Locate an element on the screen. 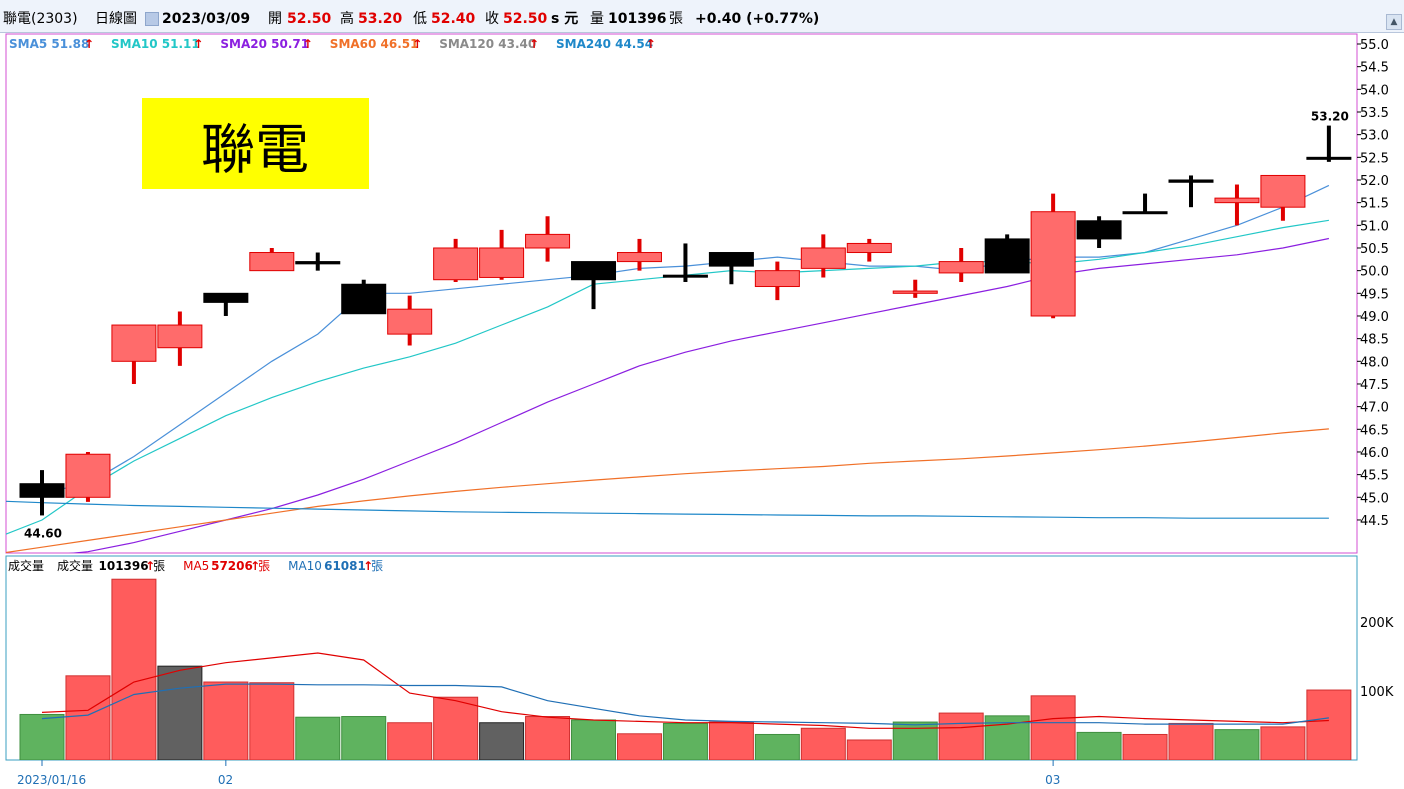 This screenshot has height=789, width=1404. stock-name: 聯電(2303) is located at coordinates (40, 19).